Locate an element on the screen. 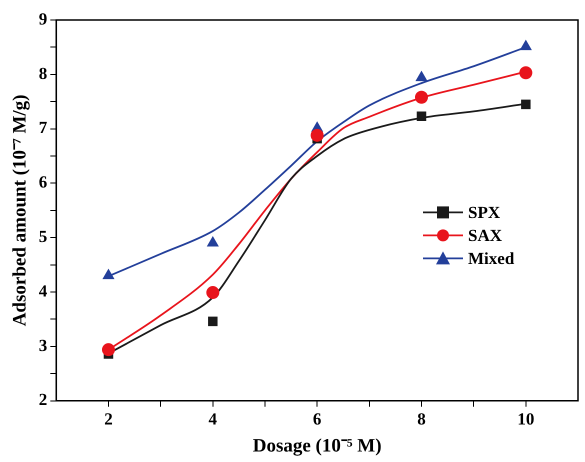 The height and width of the screenshot is (462, 585). x-tick-label: 8 is located at coordinates (421, 418).